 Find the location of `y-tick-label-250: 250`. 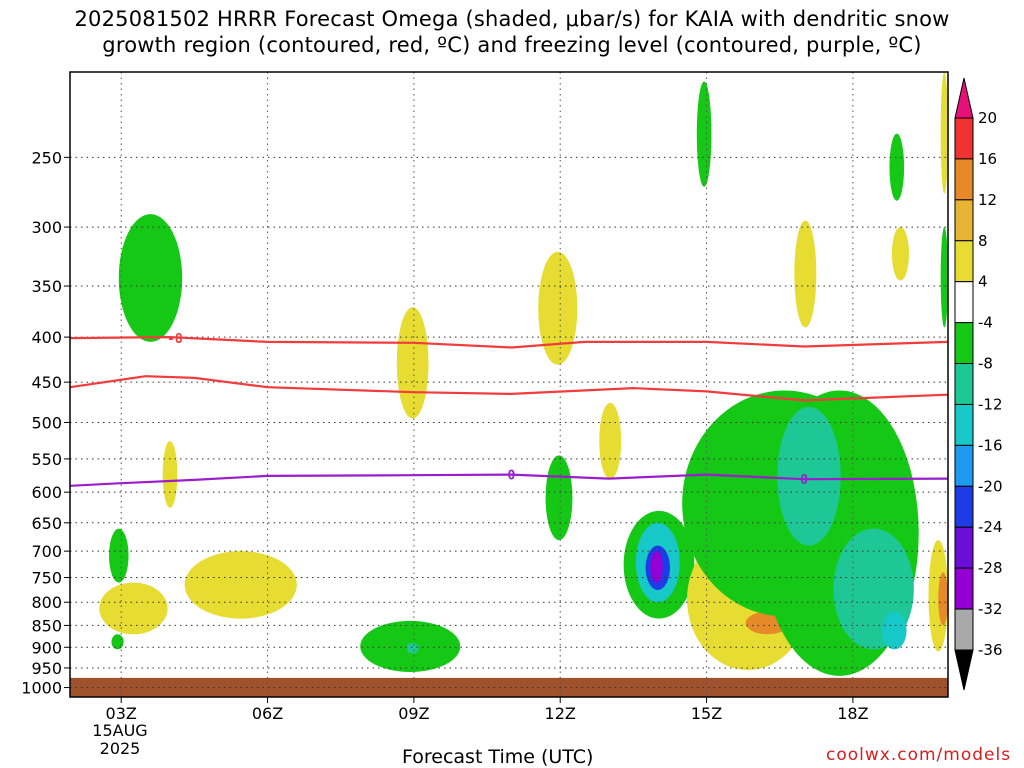

y-tick-label-250: 250 is located at coordinates (46, 157).